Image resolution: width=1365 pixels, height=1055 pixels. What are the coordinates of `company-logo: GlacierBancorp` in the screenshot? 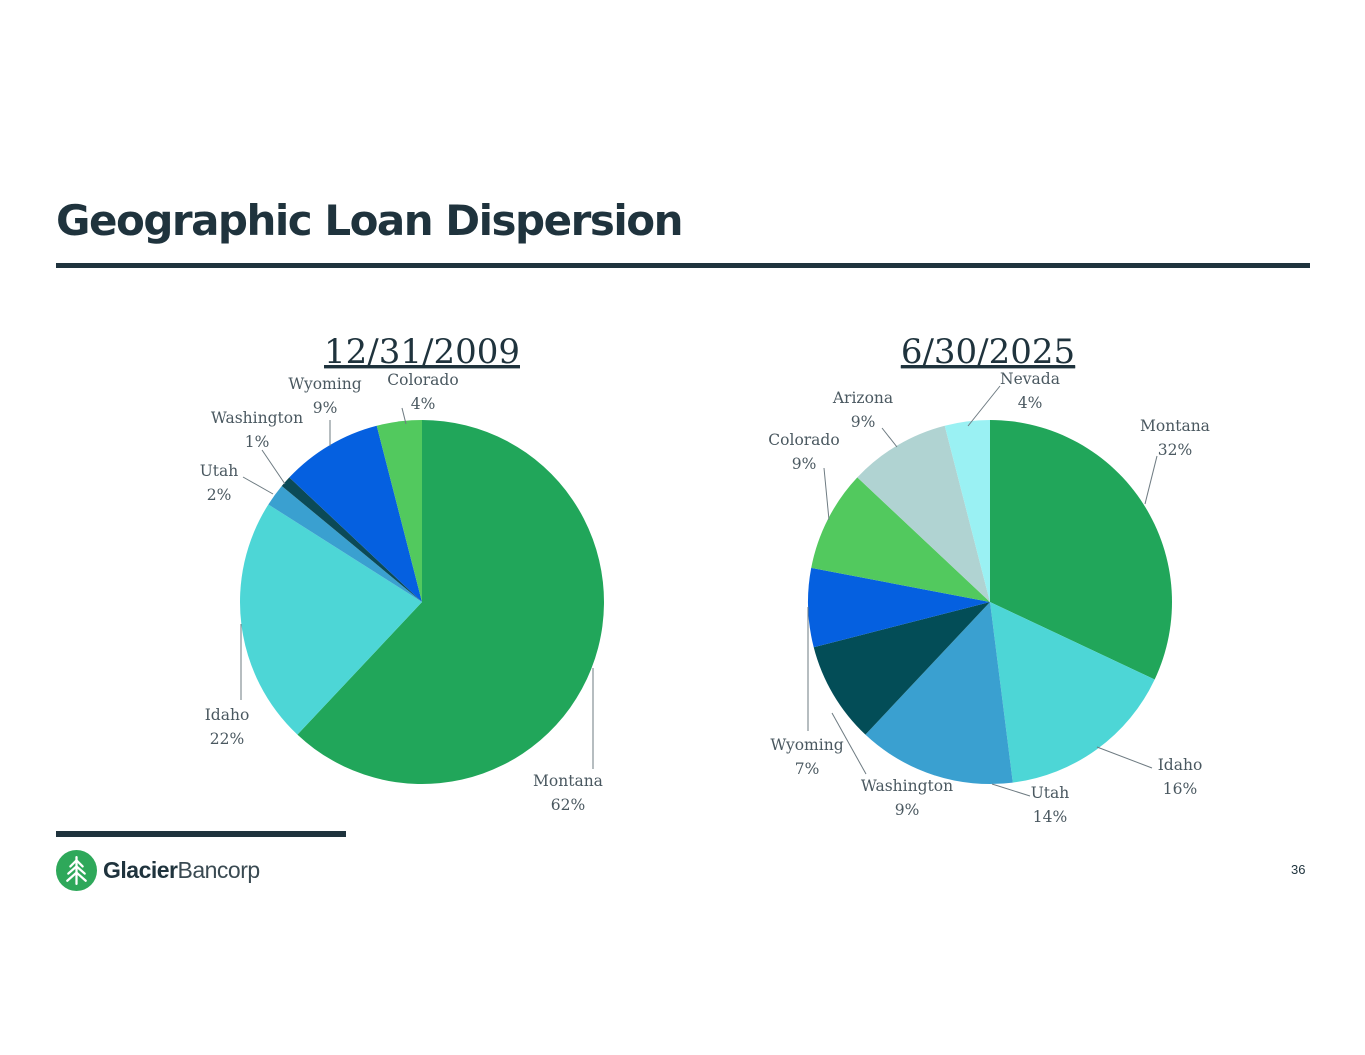 It's located at (158, 870).